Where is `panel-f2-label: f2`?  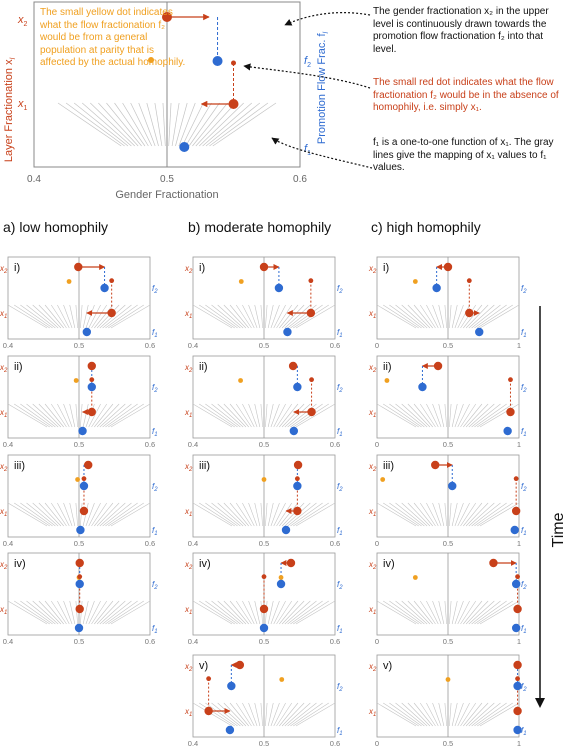 panel-f2-label: f2 is located at coordinates (524, 388).